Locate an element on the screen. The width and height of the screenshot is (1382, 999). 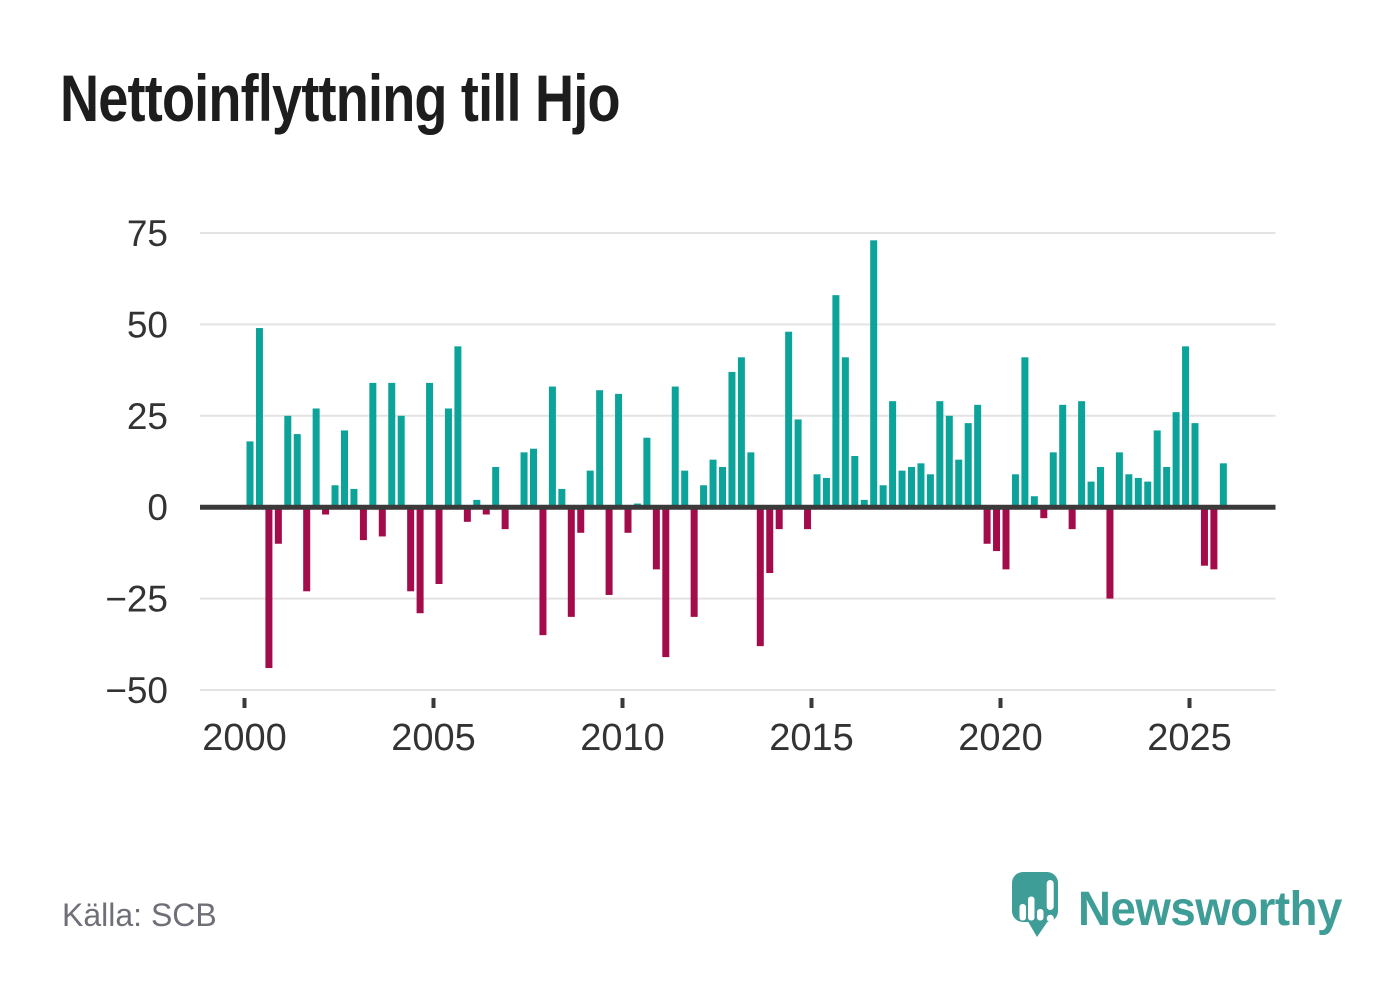
bar-2012-q2 is located at coordinates (713, 483).